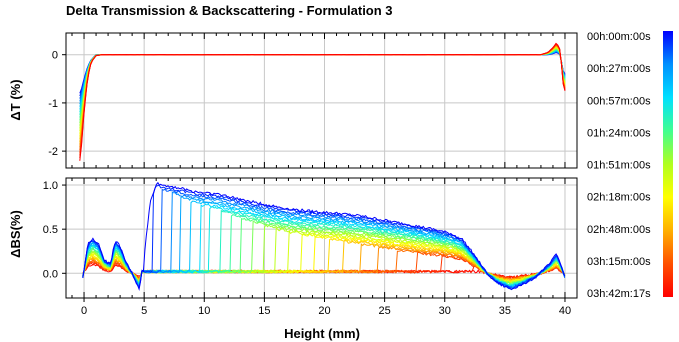  What do you see at coordinates (50, 230) in the screenshot?
I see `y-tick-label: 0.5` at bounding box center [50, 230].